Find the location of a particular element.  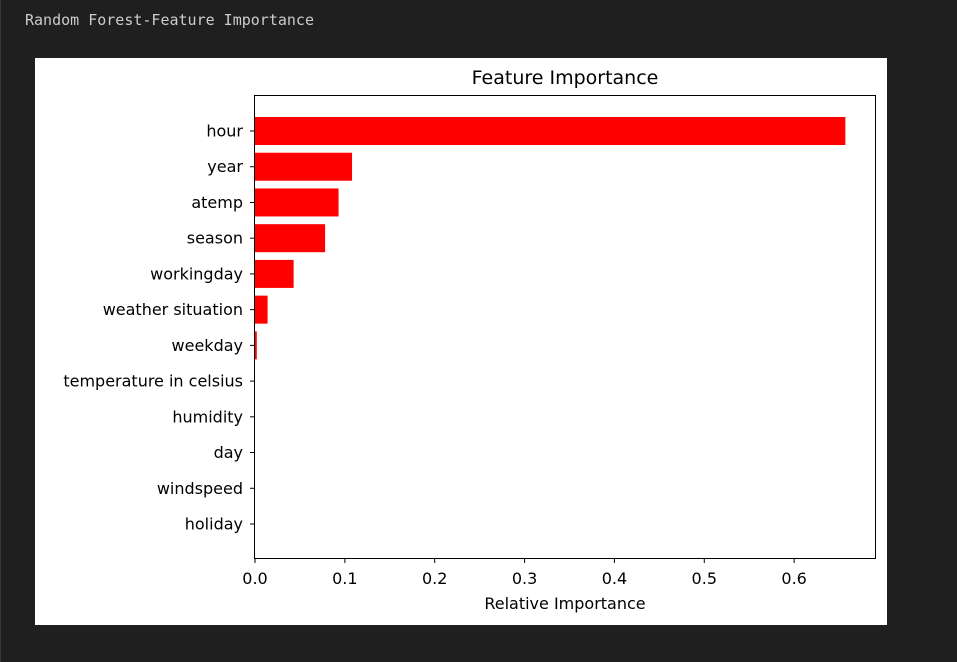

y-tick-label: temperature in celsius is located at coordinates (153, 381).